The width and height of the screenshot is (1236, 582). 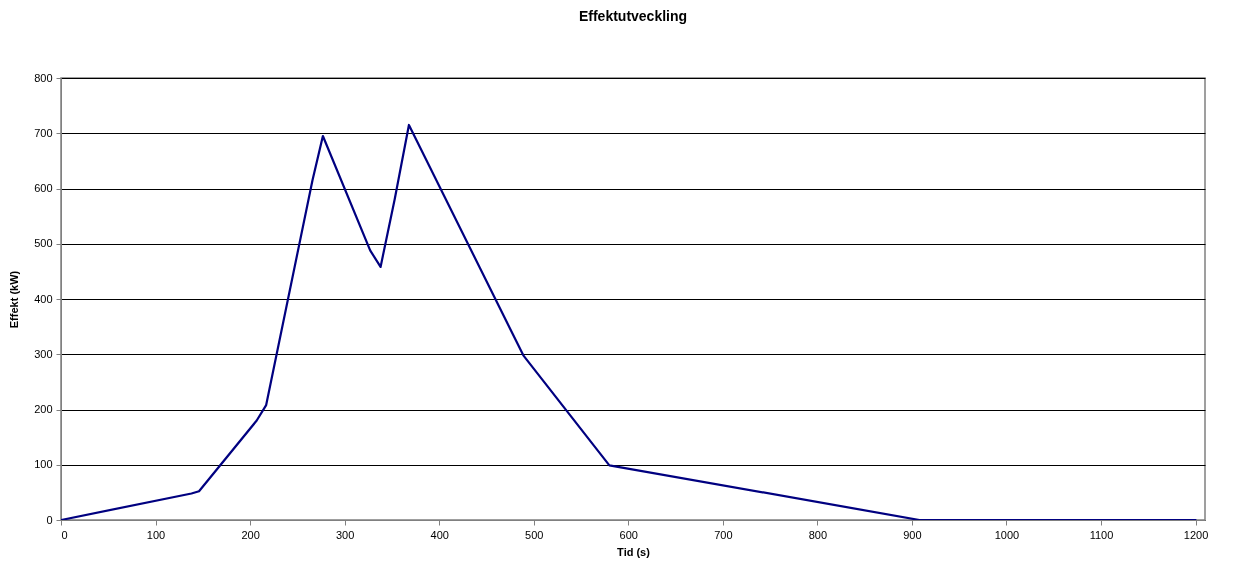 What do you see at coordinates (912, 534) in the screenshot?
I see `x-tick-label: 900` at bounding box center [912, 534].